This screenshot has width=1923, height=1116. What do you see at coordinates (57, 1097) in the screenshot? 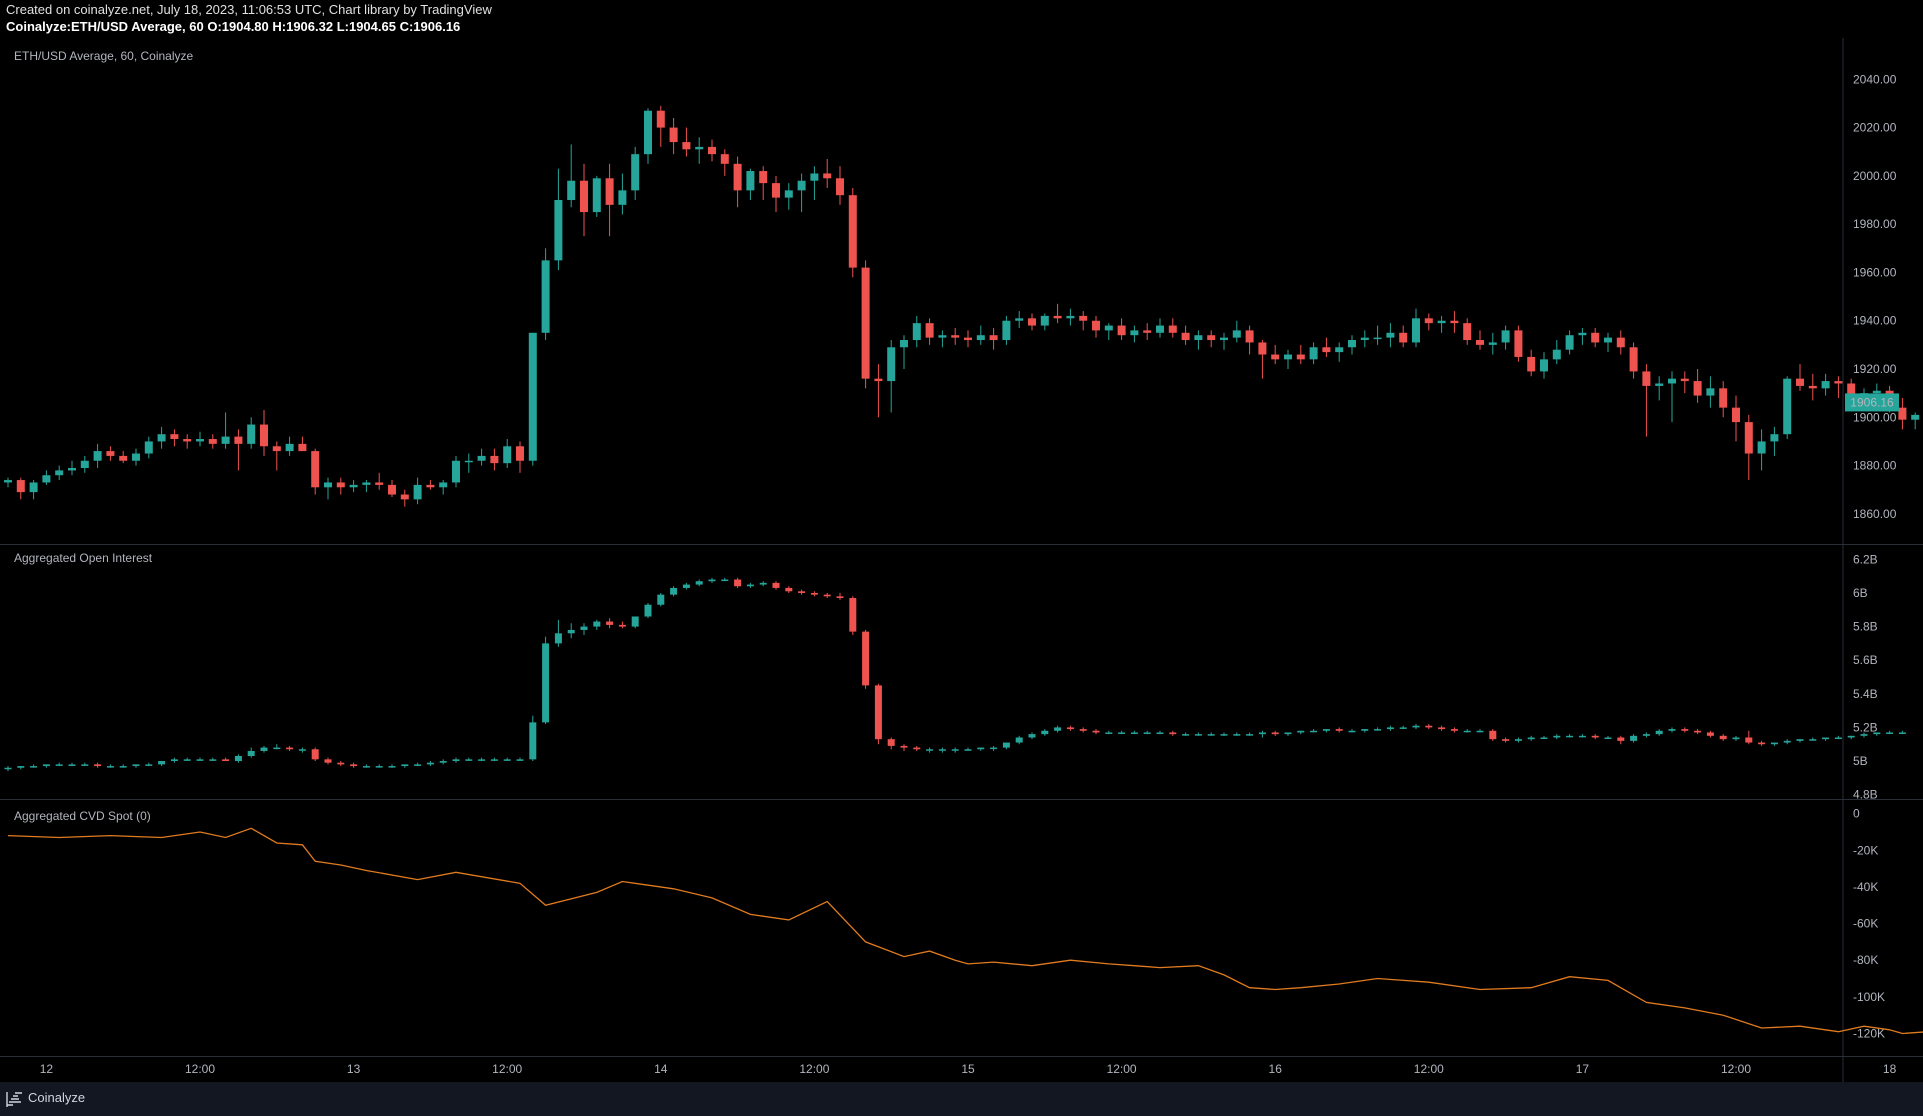
I see `footer-brand: Coinalyze` at bounding box center [57, 1097].